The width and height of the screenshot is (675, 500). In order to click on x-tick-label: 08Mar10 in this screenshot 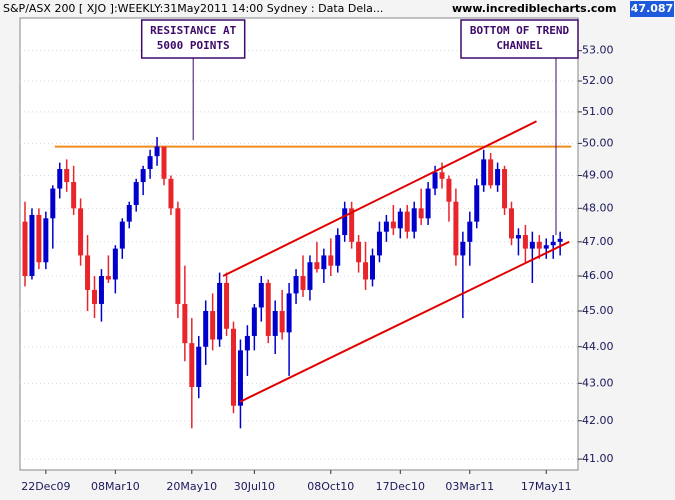, I will do `click(115, 486)`.